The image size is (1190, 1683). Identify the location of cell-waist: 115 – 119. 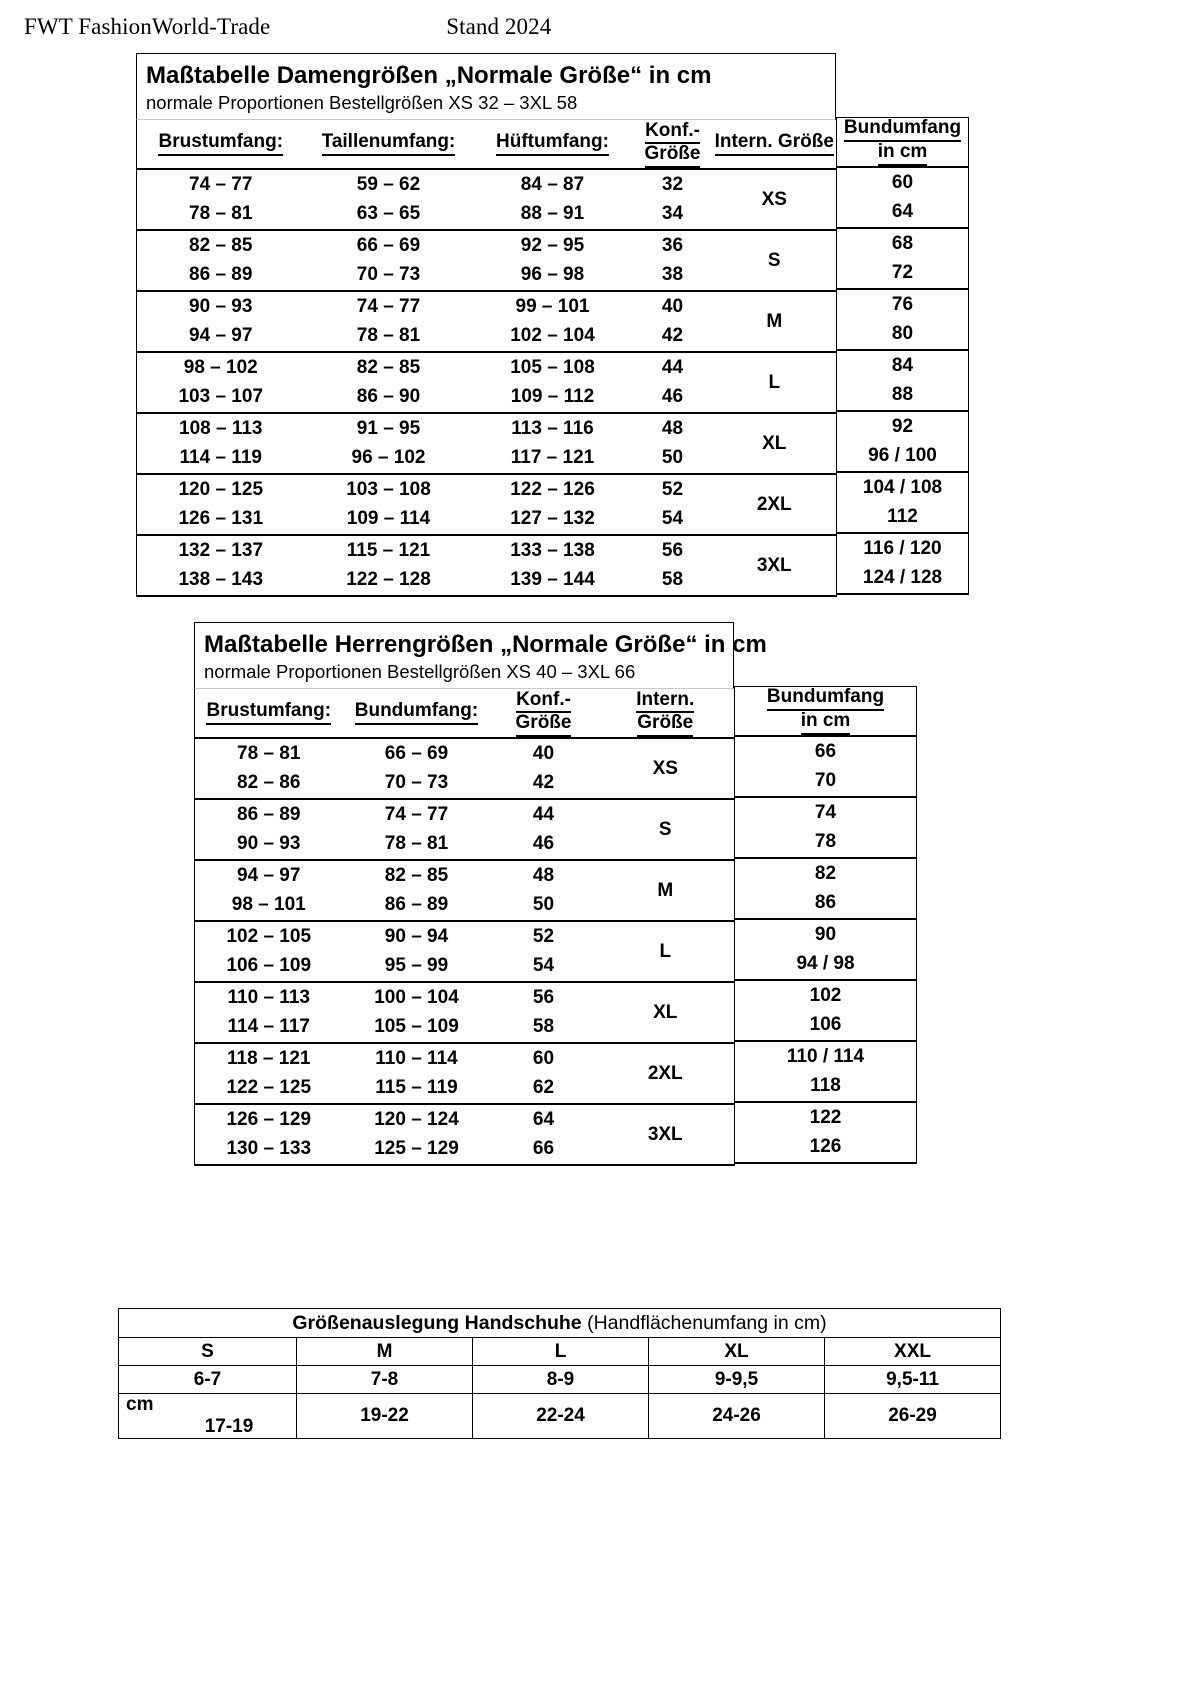
(416, 1088).